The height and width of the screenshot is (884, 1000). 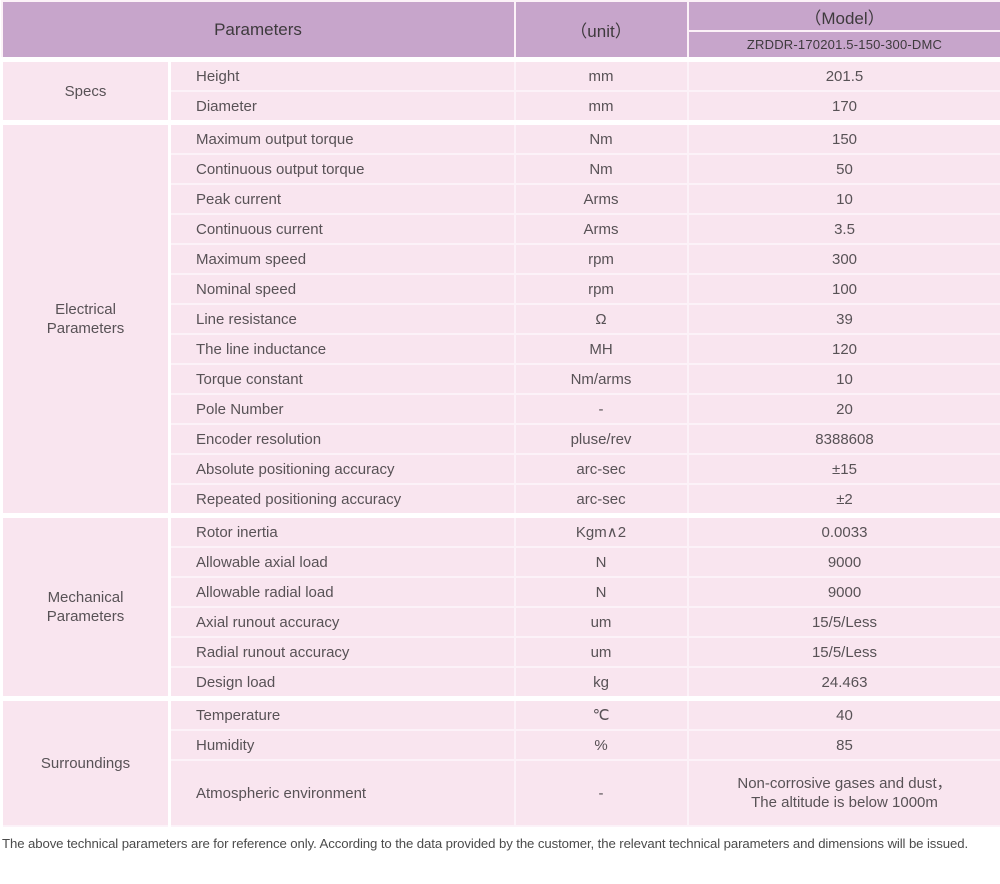 I want to click on param-value-cell: 39, so click(x=843, y=319).